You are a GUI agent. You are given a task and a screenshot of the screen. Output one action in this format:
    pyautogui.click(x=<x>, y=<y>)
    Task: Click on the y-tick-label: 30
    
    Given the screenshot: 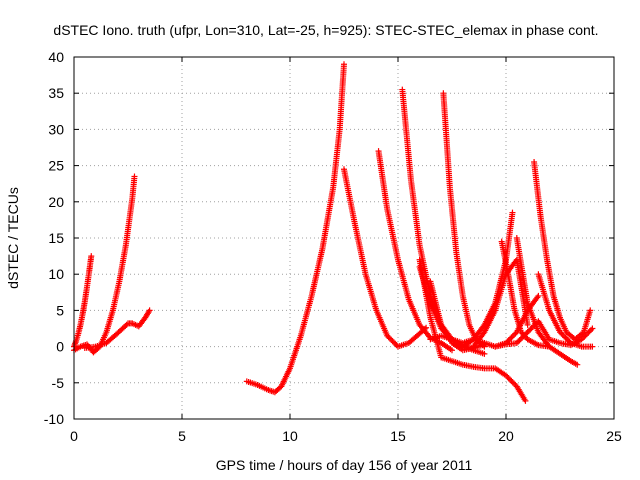 What is the action you would take?
    pyautogui.click(x=56, y=129)
    